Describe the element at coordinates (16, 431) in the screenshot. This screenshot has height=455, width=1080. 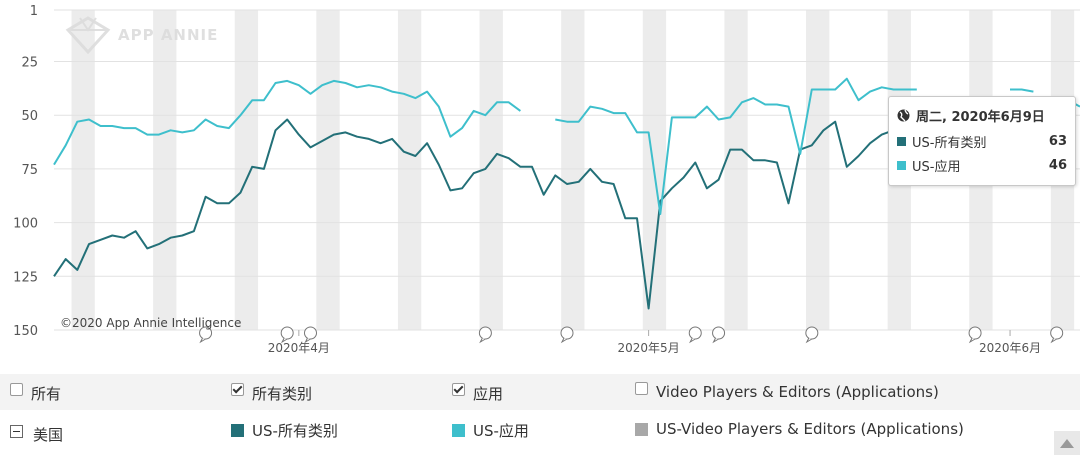
I see `collapse-icon` at that location.